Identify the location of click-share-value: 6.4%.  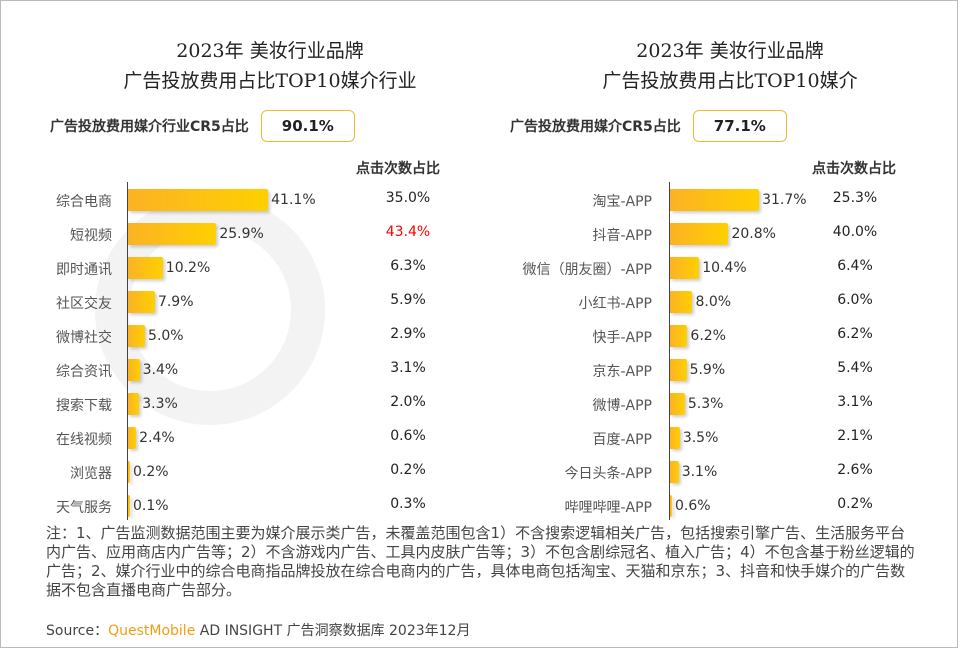
(855, 266).